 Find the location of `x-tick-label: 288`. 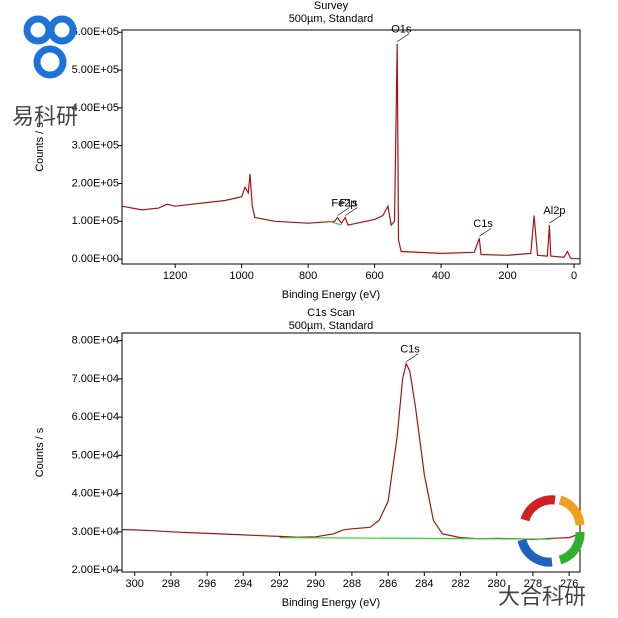

x-tick-label: 288 is located at coordinates (352, 584).